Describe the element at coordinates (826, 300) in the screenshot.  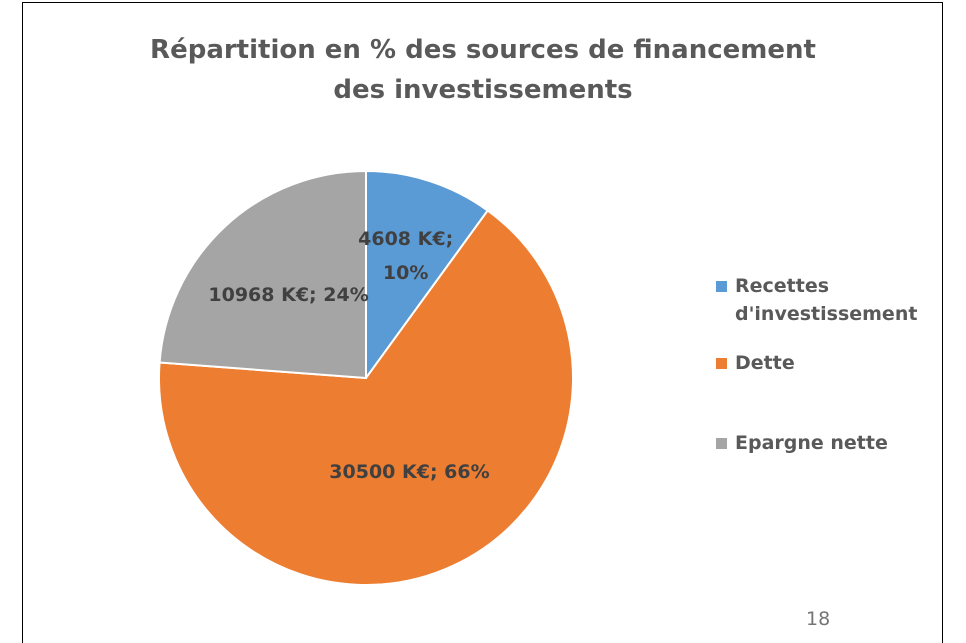
I see `legend-label: Recettes d'investissement` at that location.